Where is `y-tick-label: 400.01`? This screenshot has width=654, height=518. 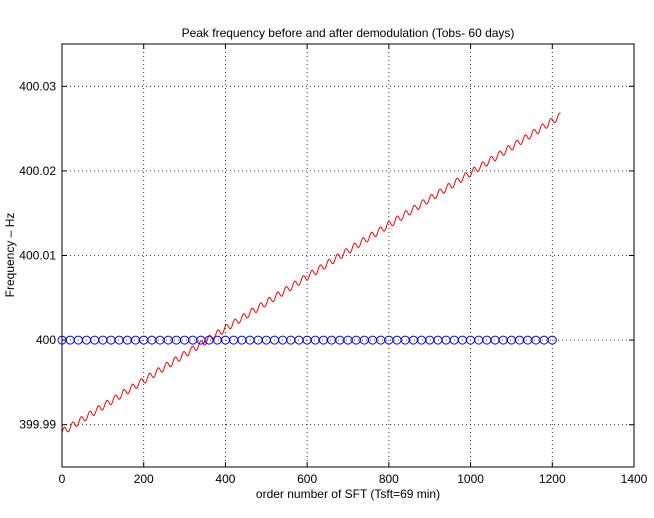 y-tick-label: 400.01 is located at coordinates (37, 256).